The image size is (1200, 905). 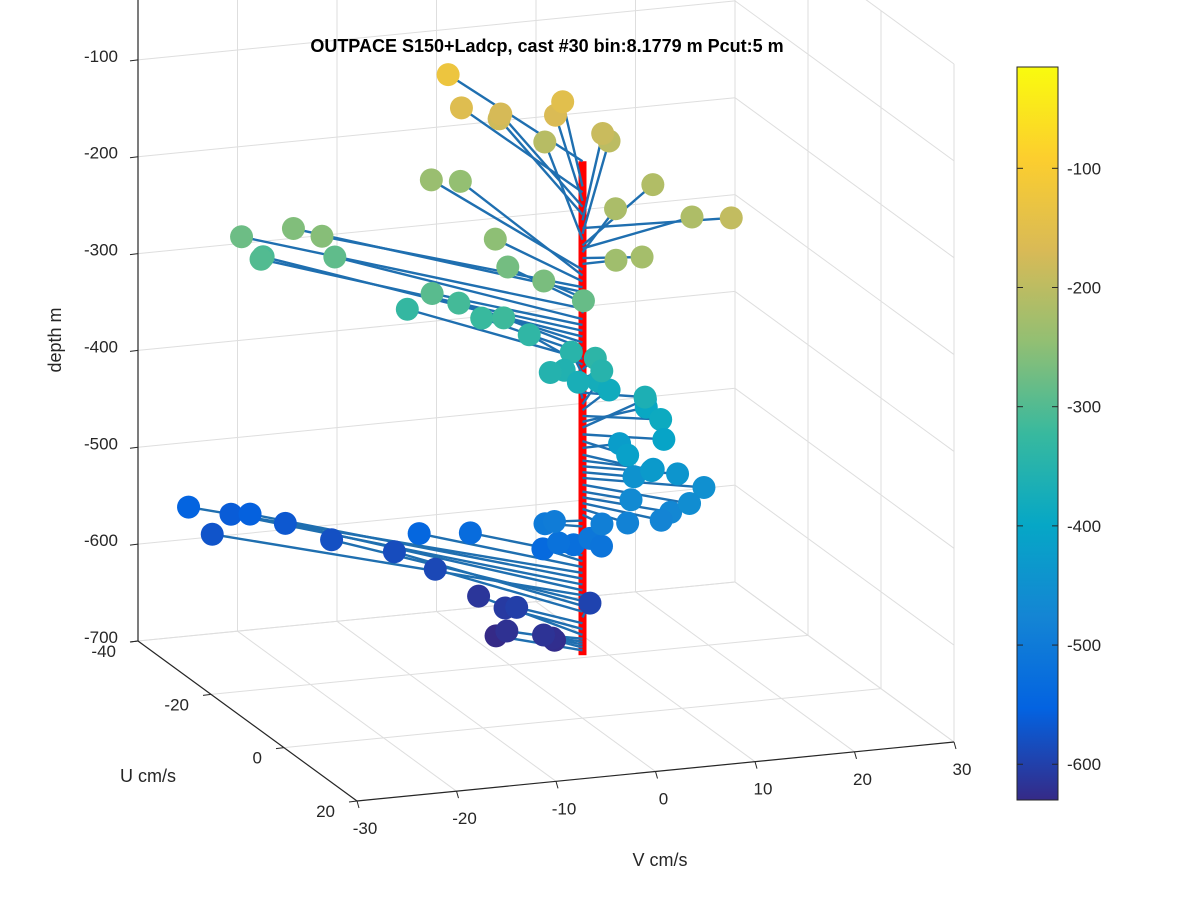 I want to click on y-axis-label: V cm/s, so click(x=659, y=860).